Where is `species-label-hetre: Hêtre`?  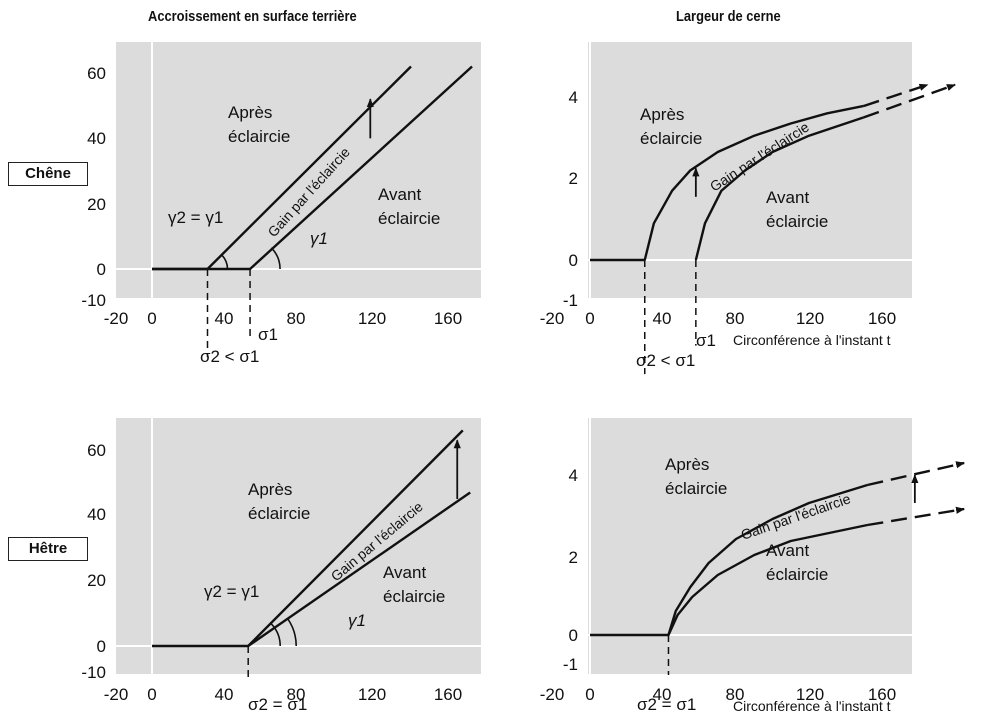 species-label-hetre: Hêtre is located at coordinates (48, 549).